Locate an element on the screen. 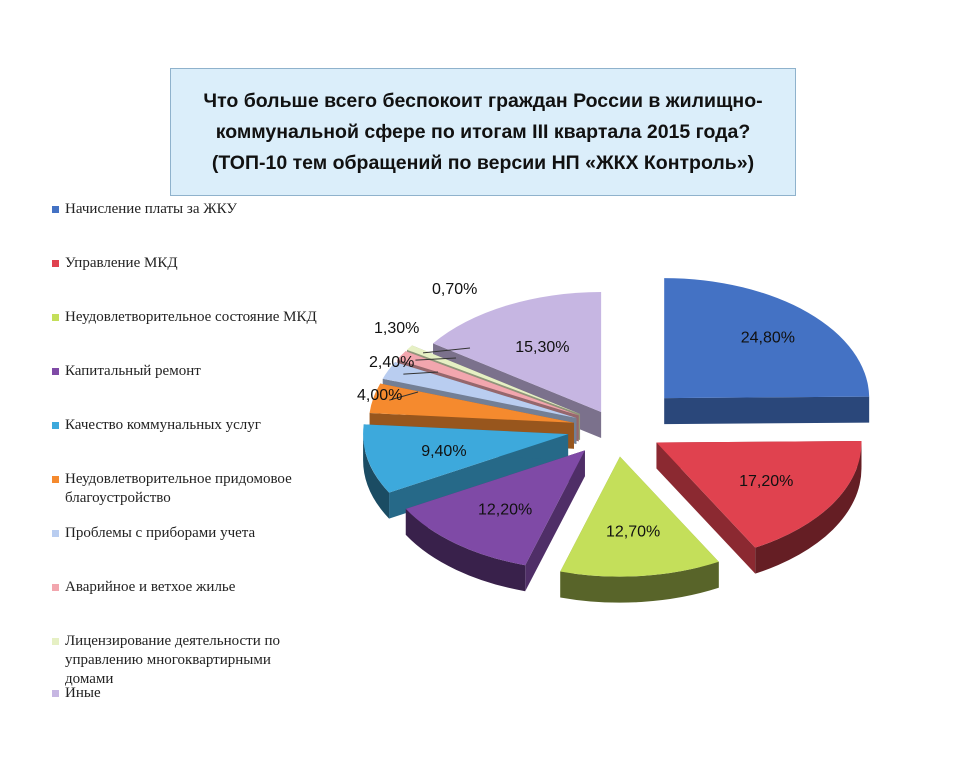  legend-label: Капитальный ремонт is located at coordinates (133, 371).